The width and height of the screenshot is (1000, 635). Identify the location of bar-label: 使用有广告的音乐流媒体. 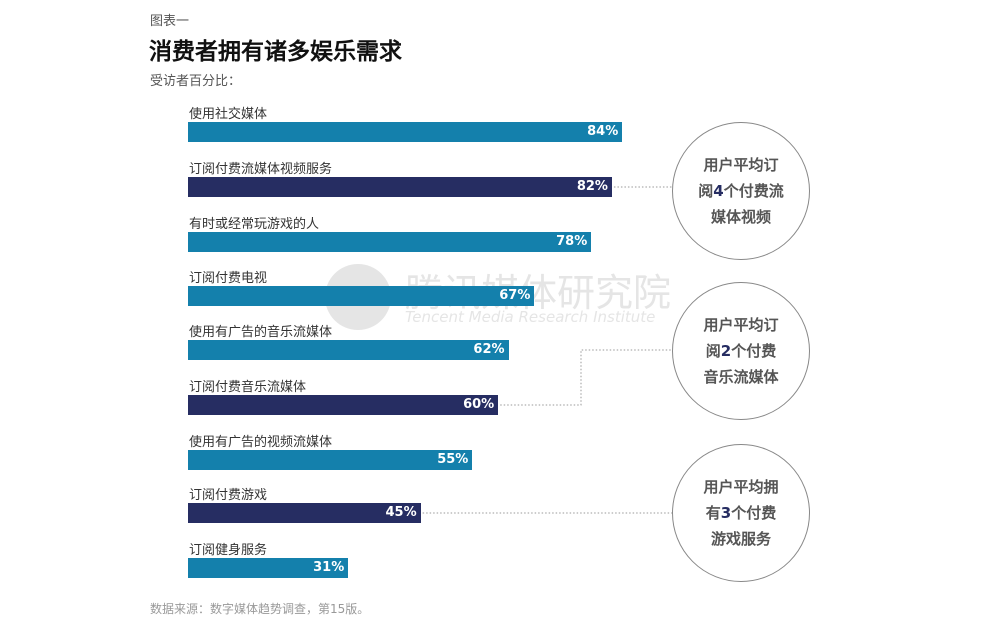
(261, 332).